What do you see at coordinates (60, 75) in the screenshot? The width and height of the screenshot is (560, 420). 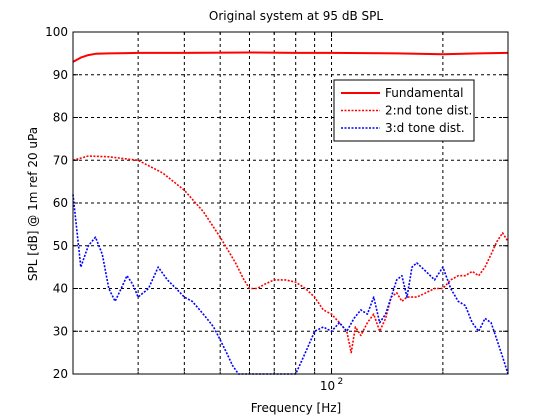 I see `y-tick-label: 90` at bounding box center [60, 75].